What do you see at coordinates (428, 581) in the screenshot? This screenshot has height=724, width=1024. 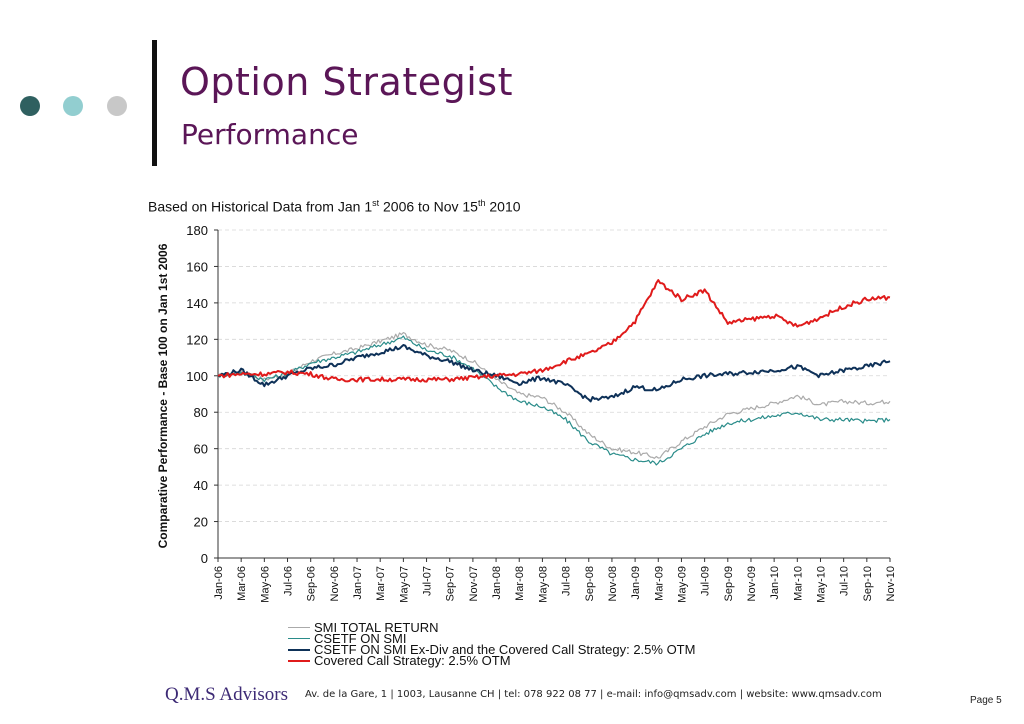 I see `x-tick-label: Jul-07` at bounding box center [428, 581].